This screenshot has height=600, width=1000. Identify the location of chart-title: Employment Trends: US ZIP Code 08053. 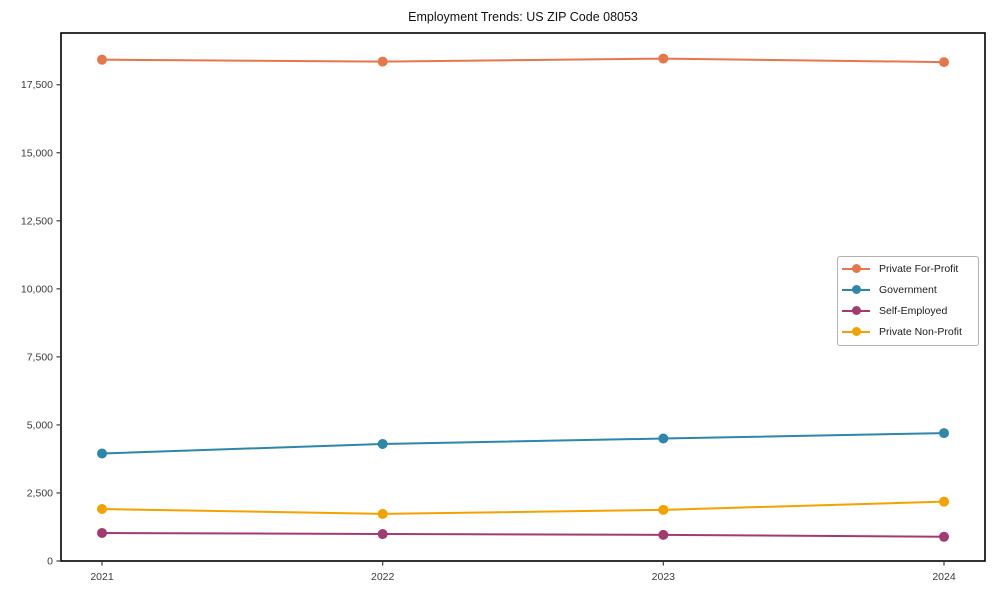
(523, 17).